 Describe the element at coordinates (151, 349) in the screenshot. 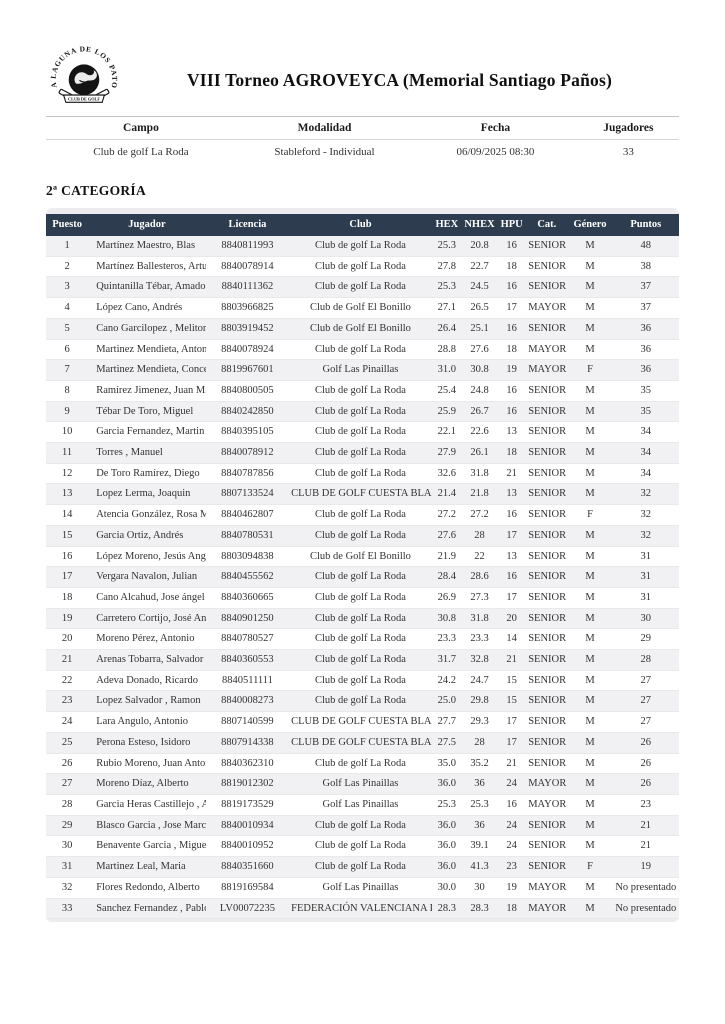

I see `cell-jugador: Martinez Mendieta, Antonio` at that location.